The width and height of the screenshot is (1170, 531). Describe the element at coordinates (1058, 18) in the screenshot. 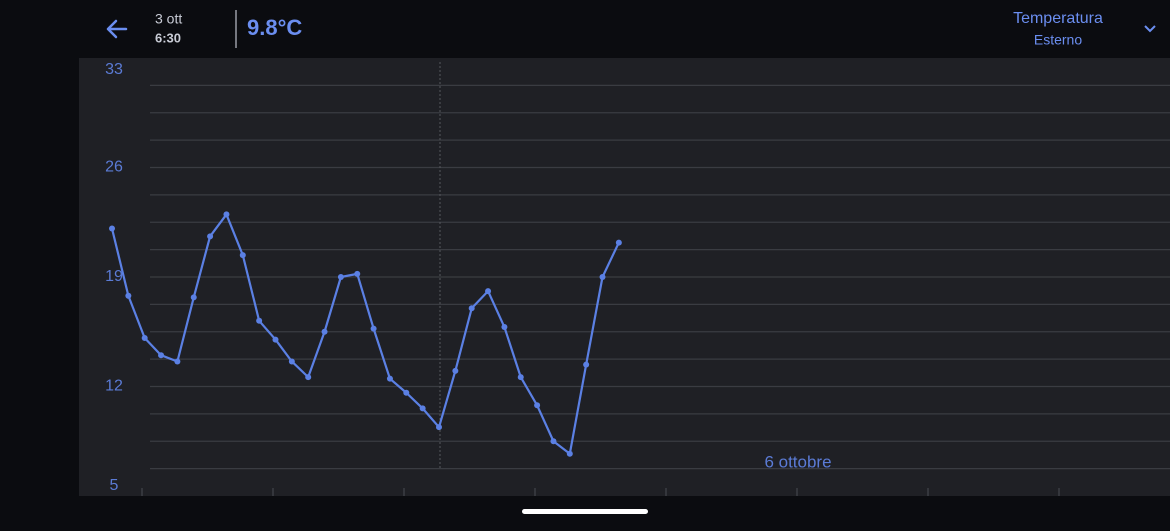

I see `metric: Temperatura` at that location.